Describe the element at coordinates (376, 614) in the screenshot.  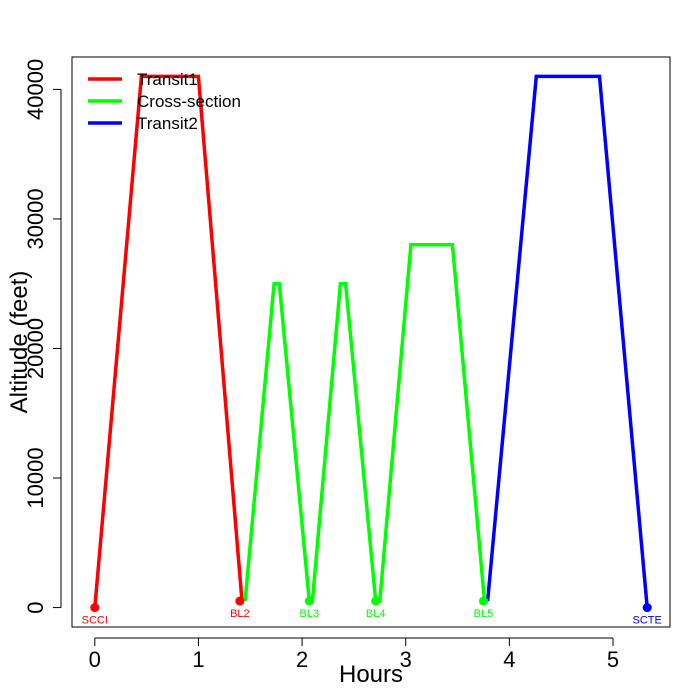
I see `point-label-3: BL4` at that location.